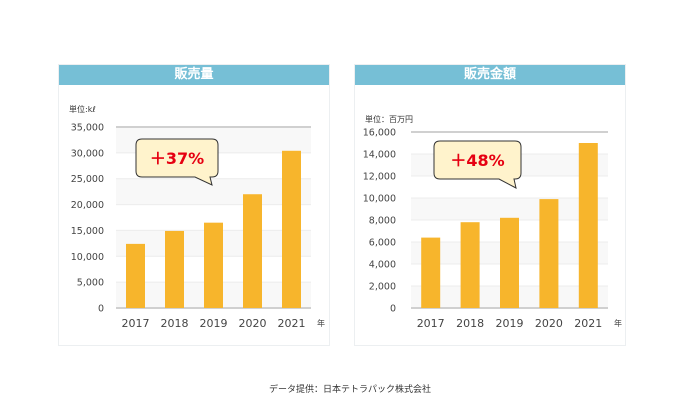  I want to click on y-tick-label: 14,000, so click(379, 155).